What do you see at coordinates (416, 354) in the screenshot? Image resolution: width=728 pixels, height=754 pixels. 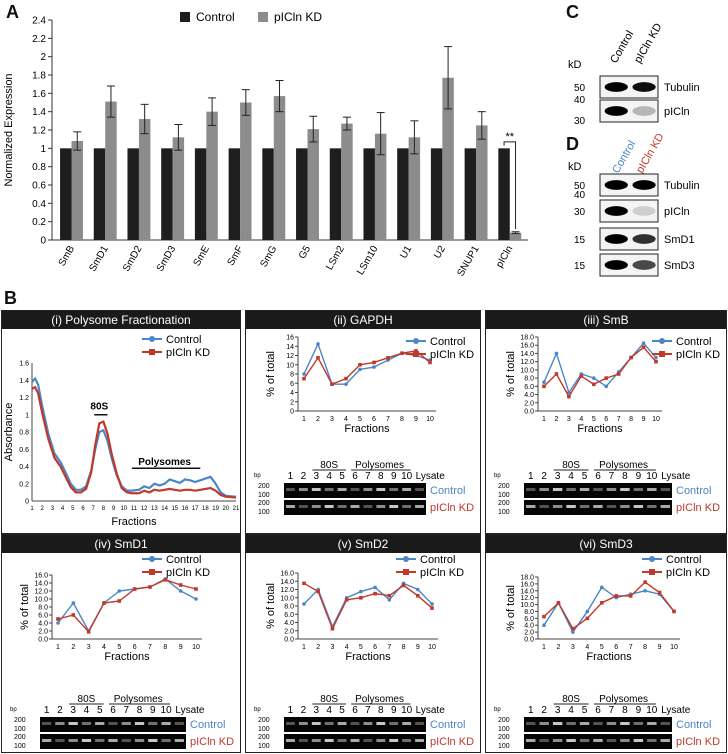 I see `legend-marker-kd` at bounding box center [416, 354].